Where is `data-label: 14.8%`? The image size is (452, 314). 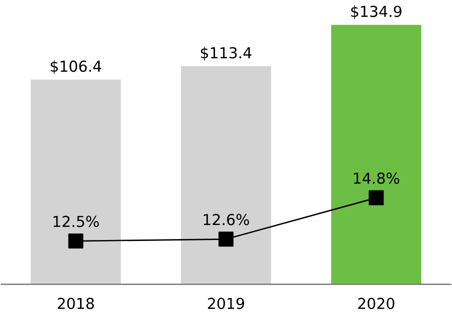
data-label: 14.8% is located at coordinates (377, 178).